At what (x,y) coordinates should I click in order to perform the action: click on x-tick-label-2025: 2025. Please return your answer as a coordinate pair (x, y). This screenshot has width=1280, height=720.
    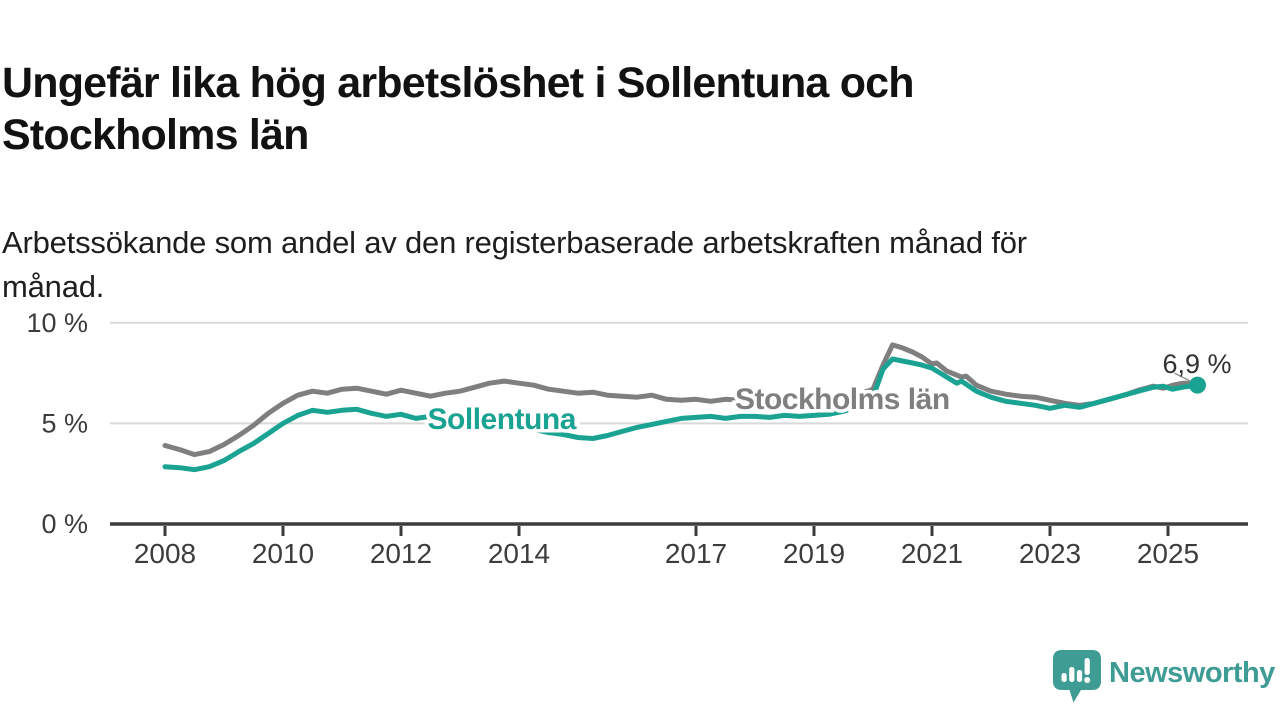
    Looking at the image, I should click on (1168, 553).